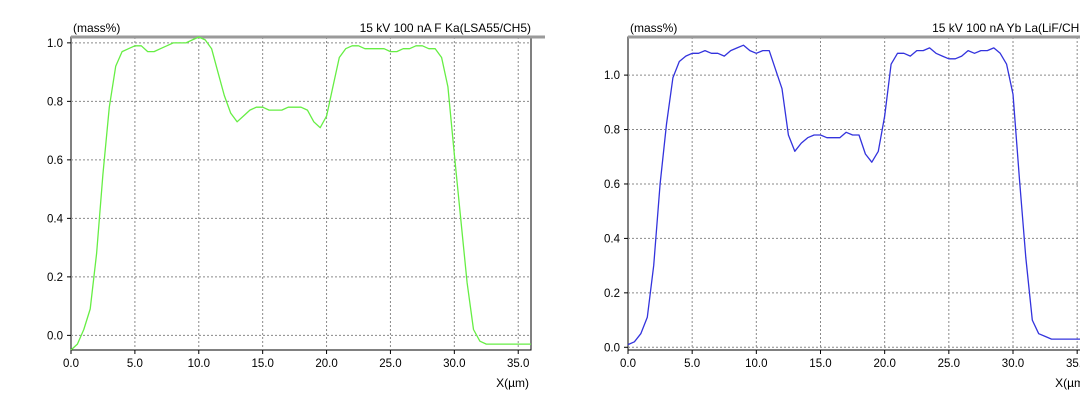  What do you see at coordinates (1006, 28) in the screenshot?
I see `chart-title: 15 kV 100 nA Yb La(LiF/CH3)` at bounding box center [1006, 28].